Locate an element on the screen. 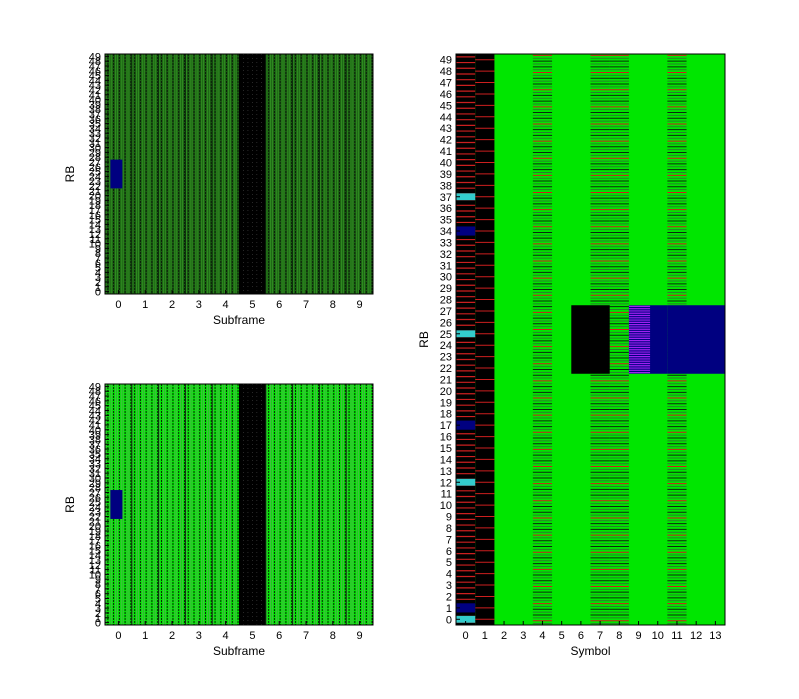 The width and height of the screenshot is (799, 699). y-tick-label: 43 is located at coordinates (95, 86).